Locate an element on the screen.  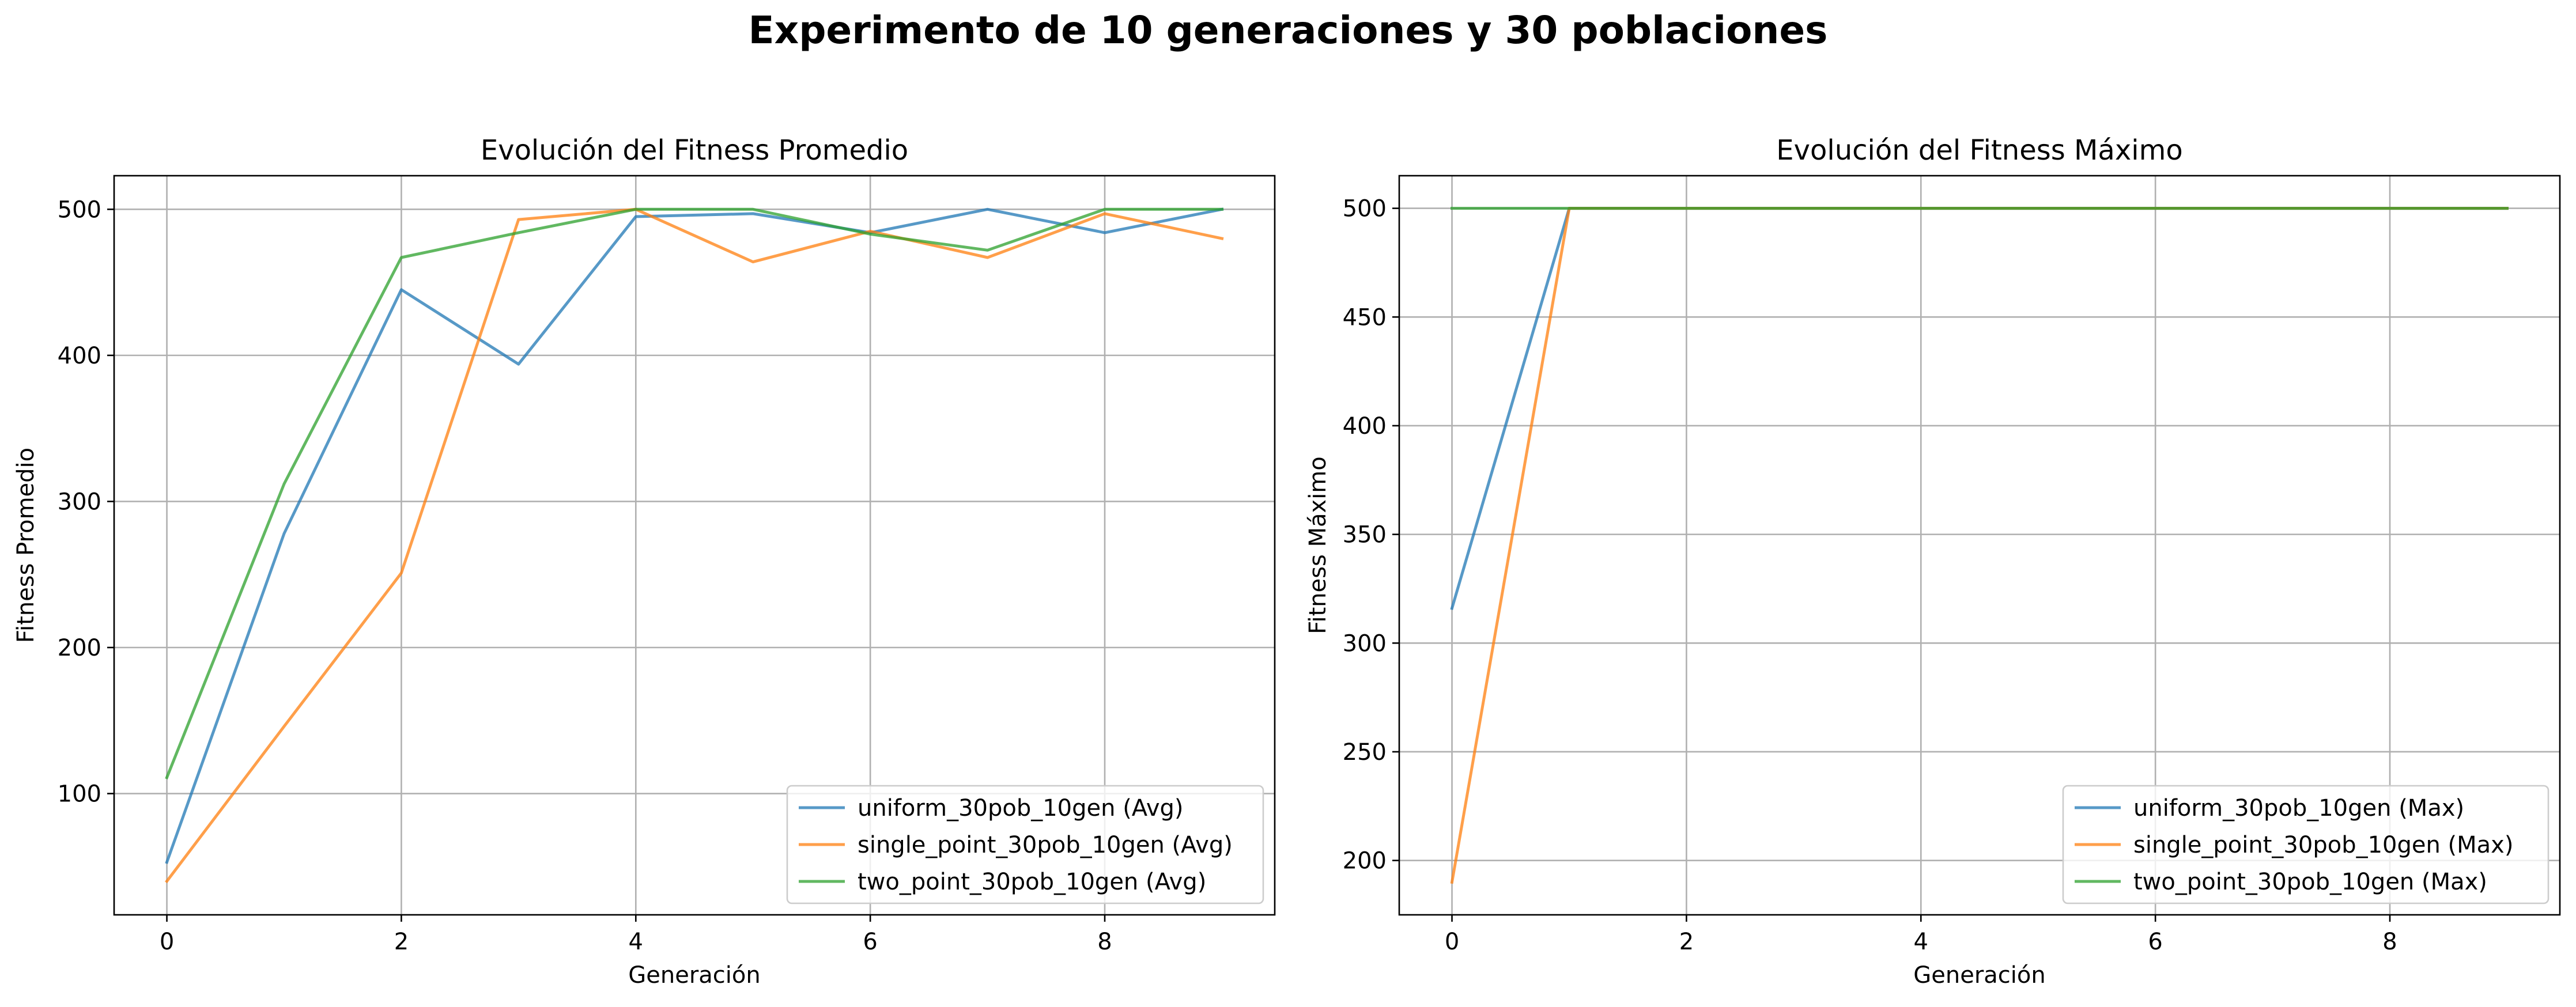
legend-label-1: single_point_30pob_10gen (Avg) is located at coordinates (1045, 845).